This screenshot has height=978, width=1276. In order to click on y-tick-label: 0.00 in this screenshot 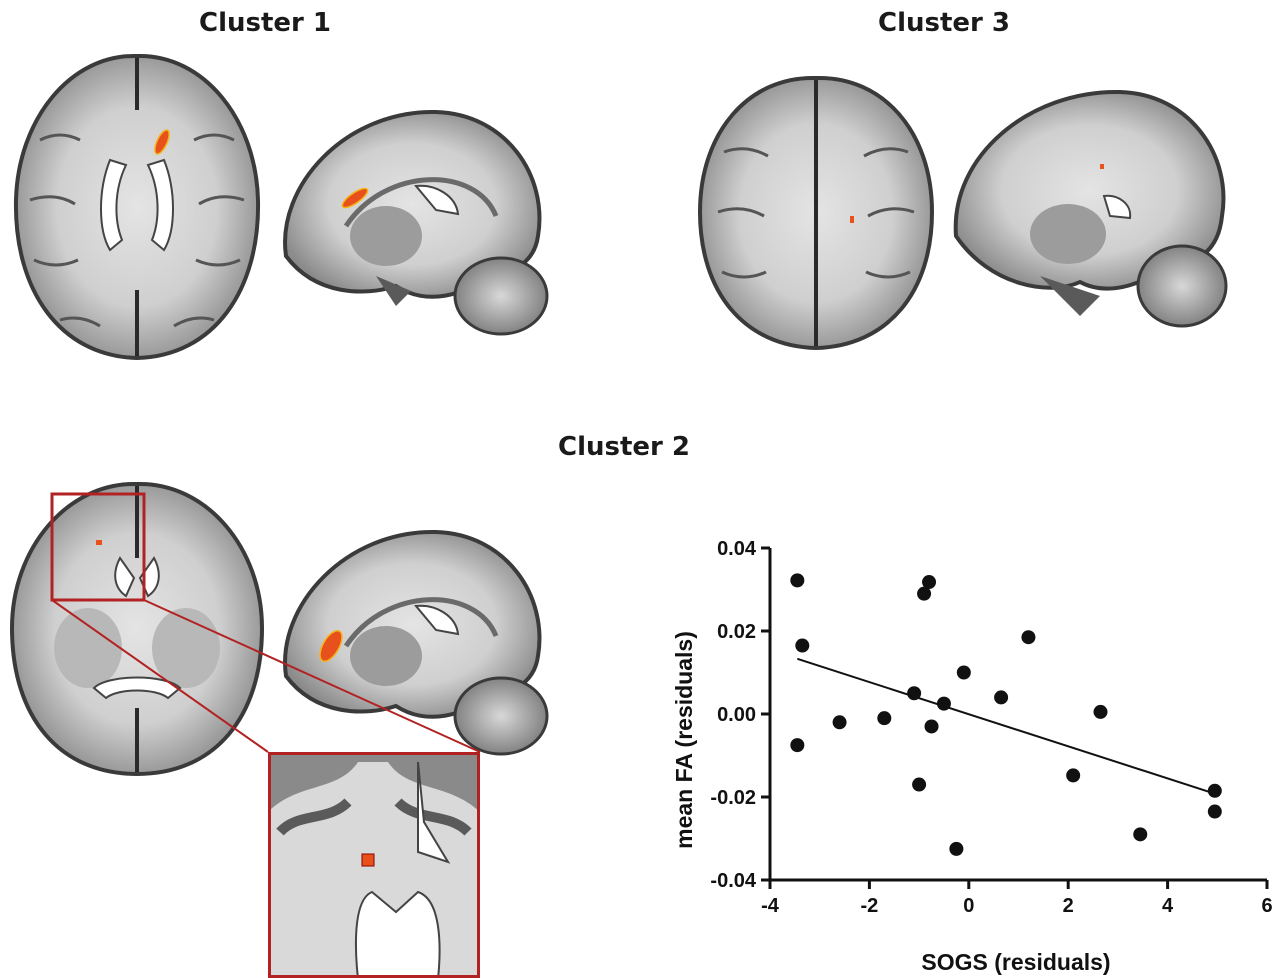, I will do `click(736, 715)`.